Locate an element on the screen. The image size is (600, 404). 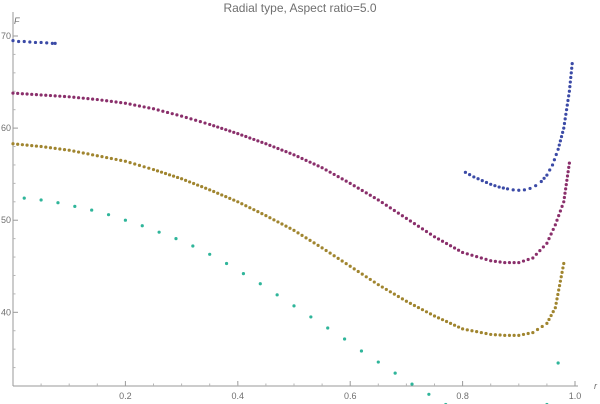
y-tick-label: 50 is located at coordinates (6, 220).